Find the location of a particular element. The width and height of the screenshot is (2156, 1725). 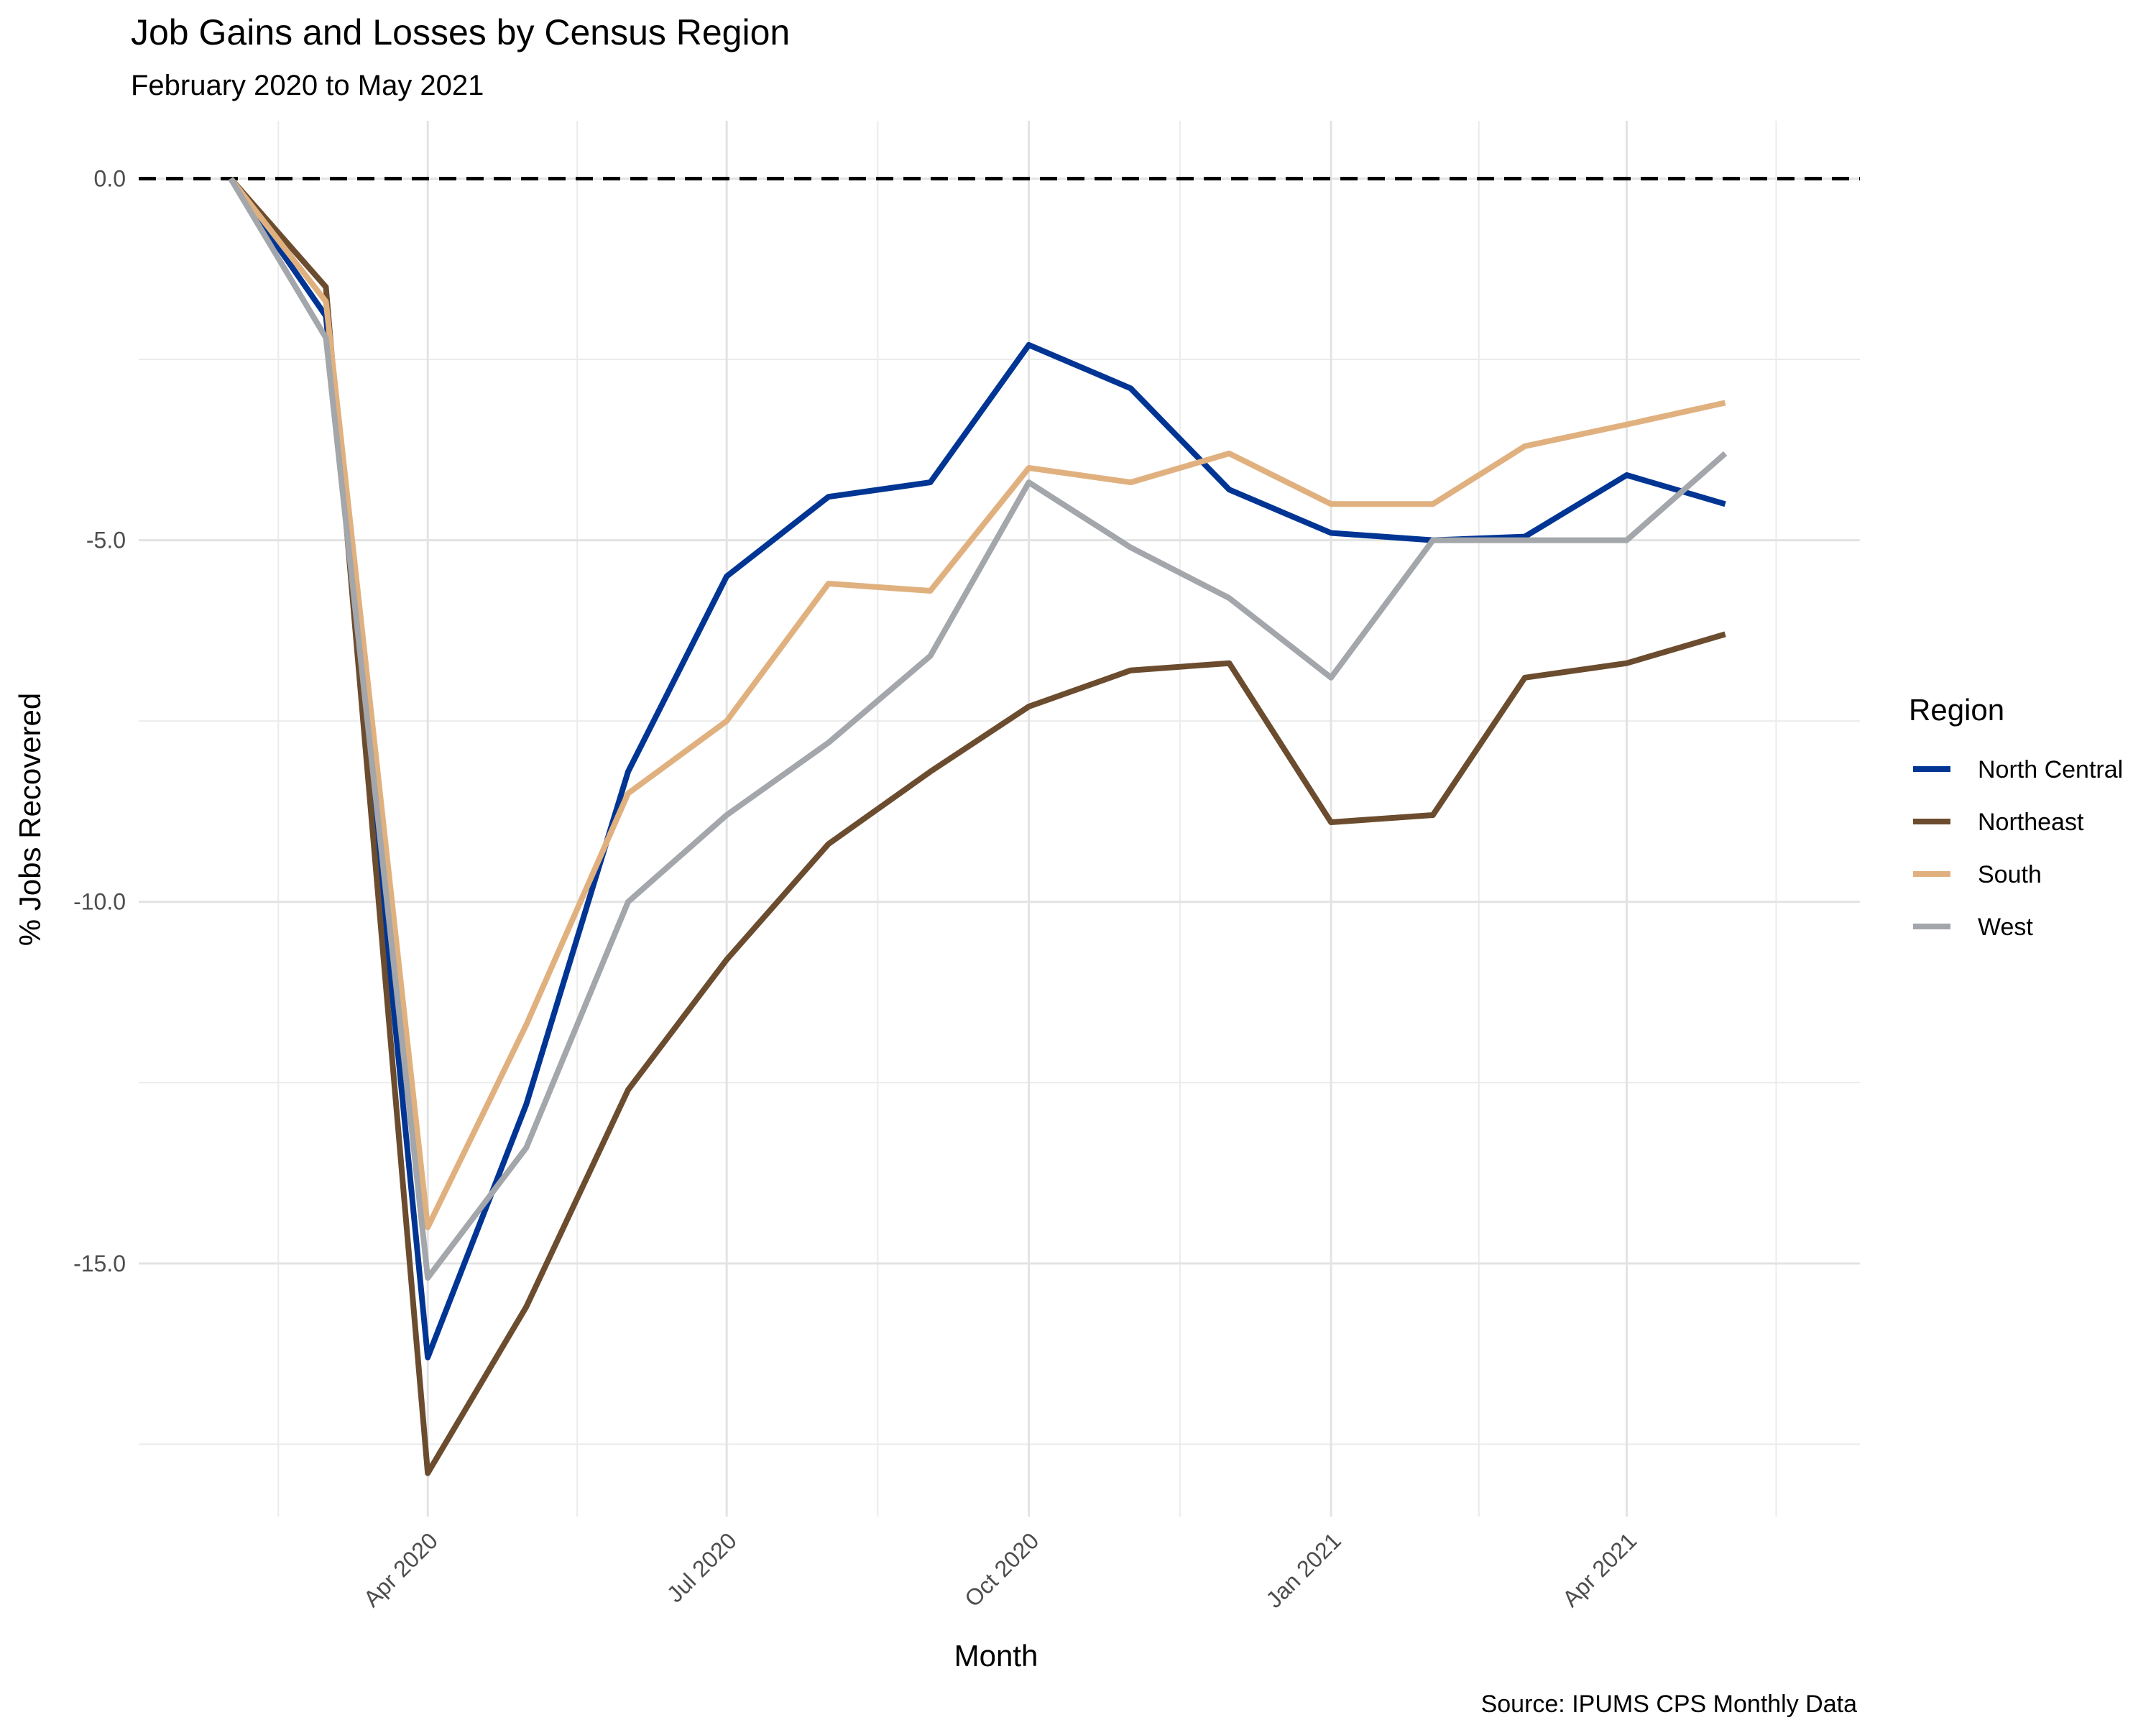

legend-title: Region is located at coordinates (1957, 710).